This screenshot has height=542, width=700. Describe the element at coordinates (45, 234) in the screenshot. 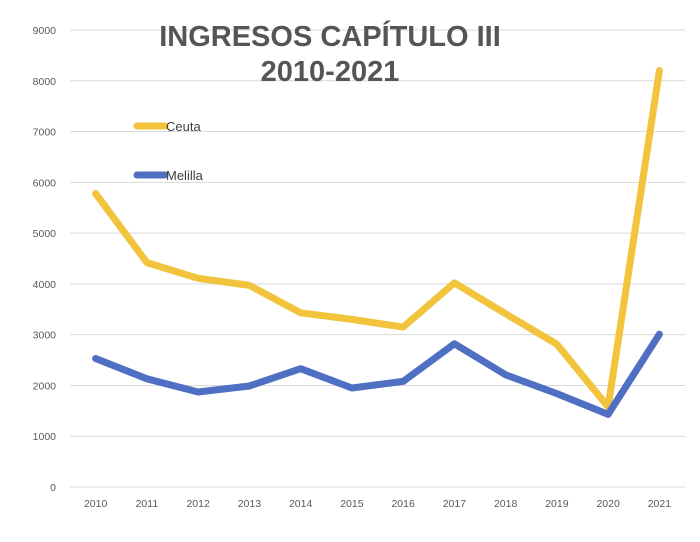

I see `y-tick-label: 5000` at that location.